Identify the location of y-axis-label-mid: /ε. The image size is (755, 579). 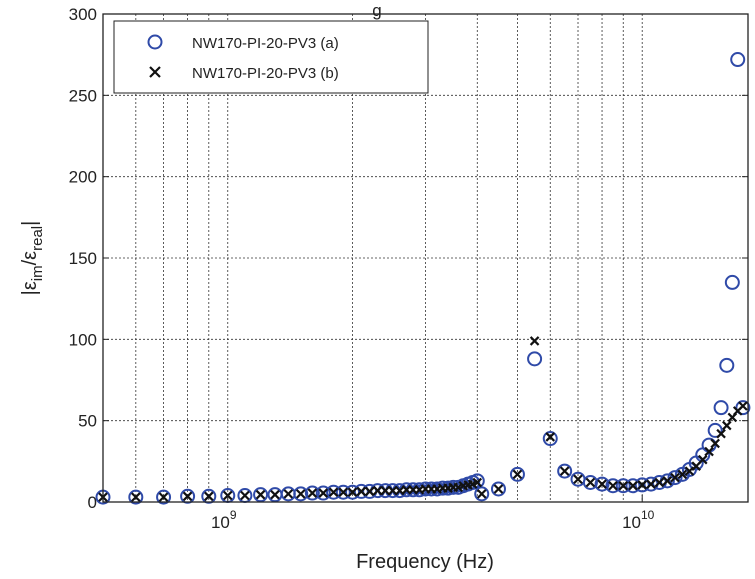
(30, 258).